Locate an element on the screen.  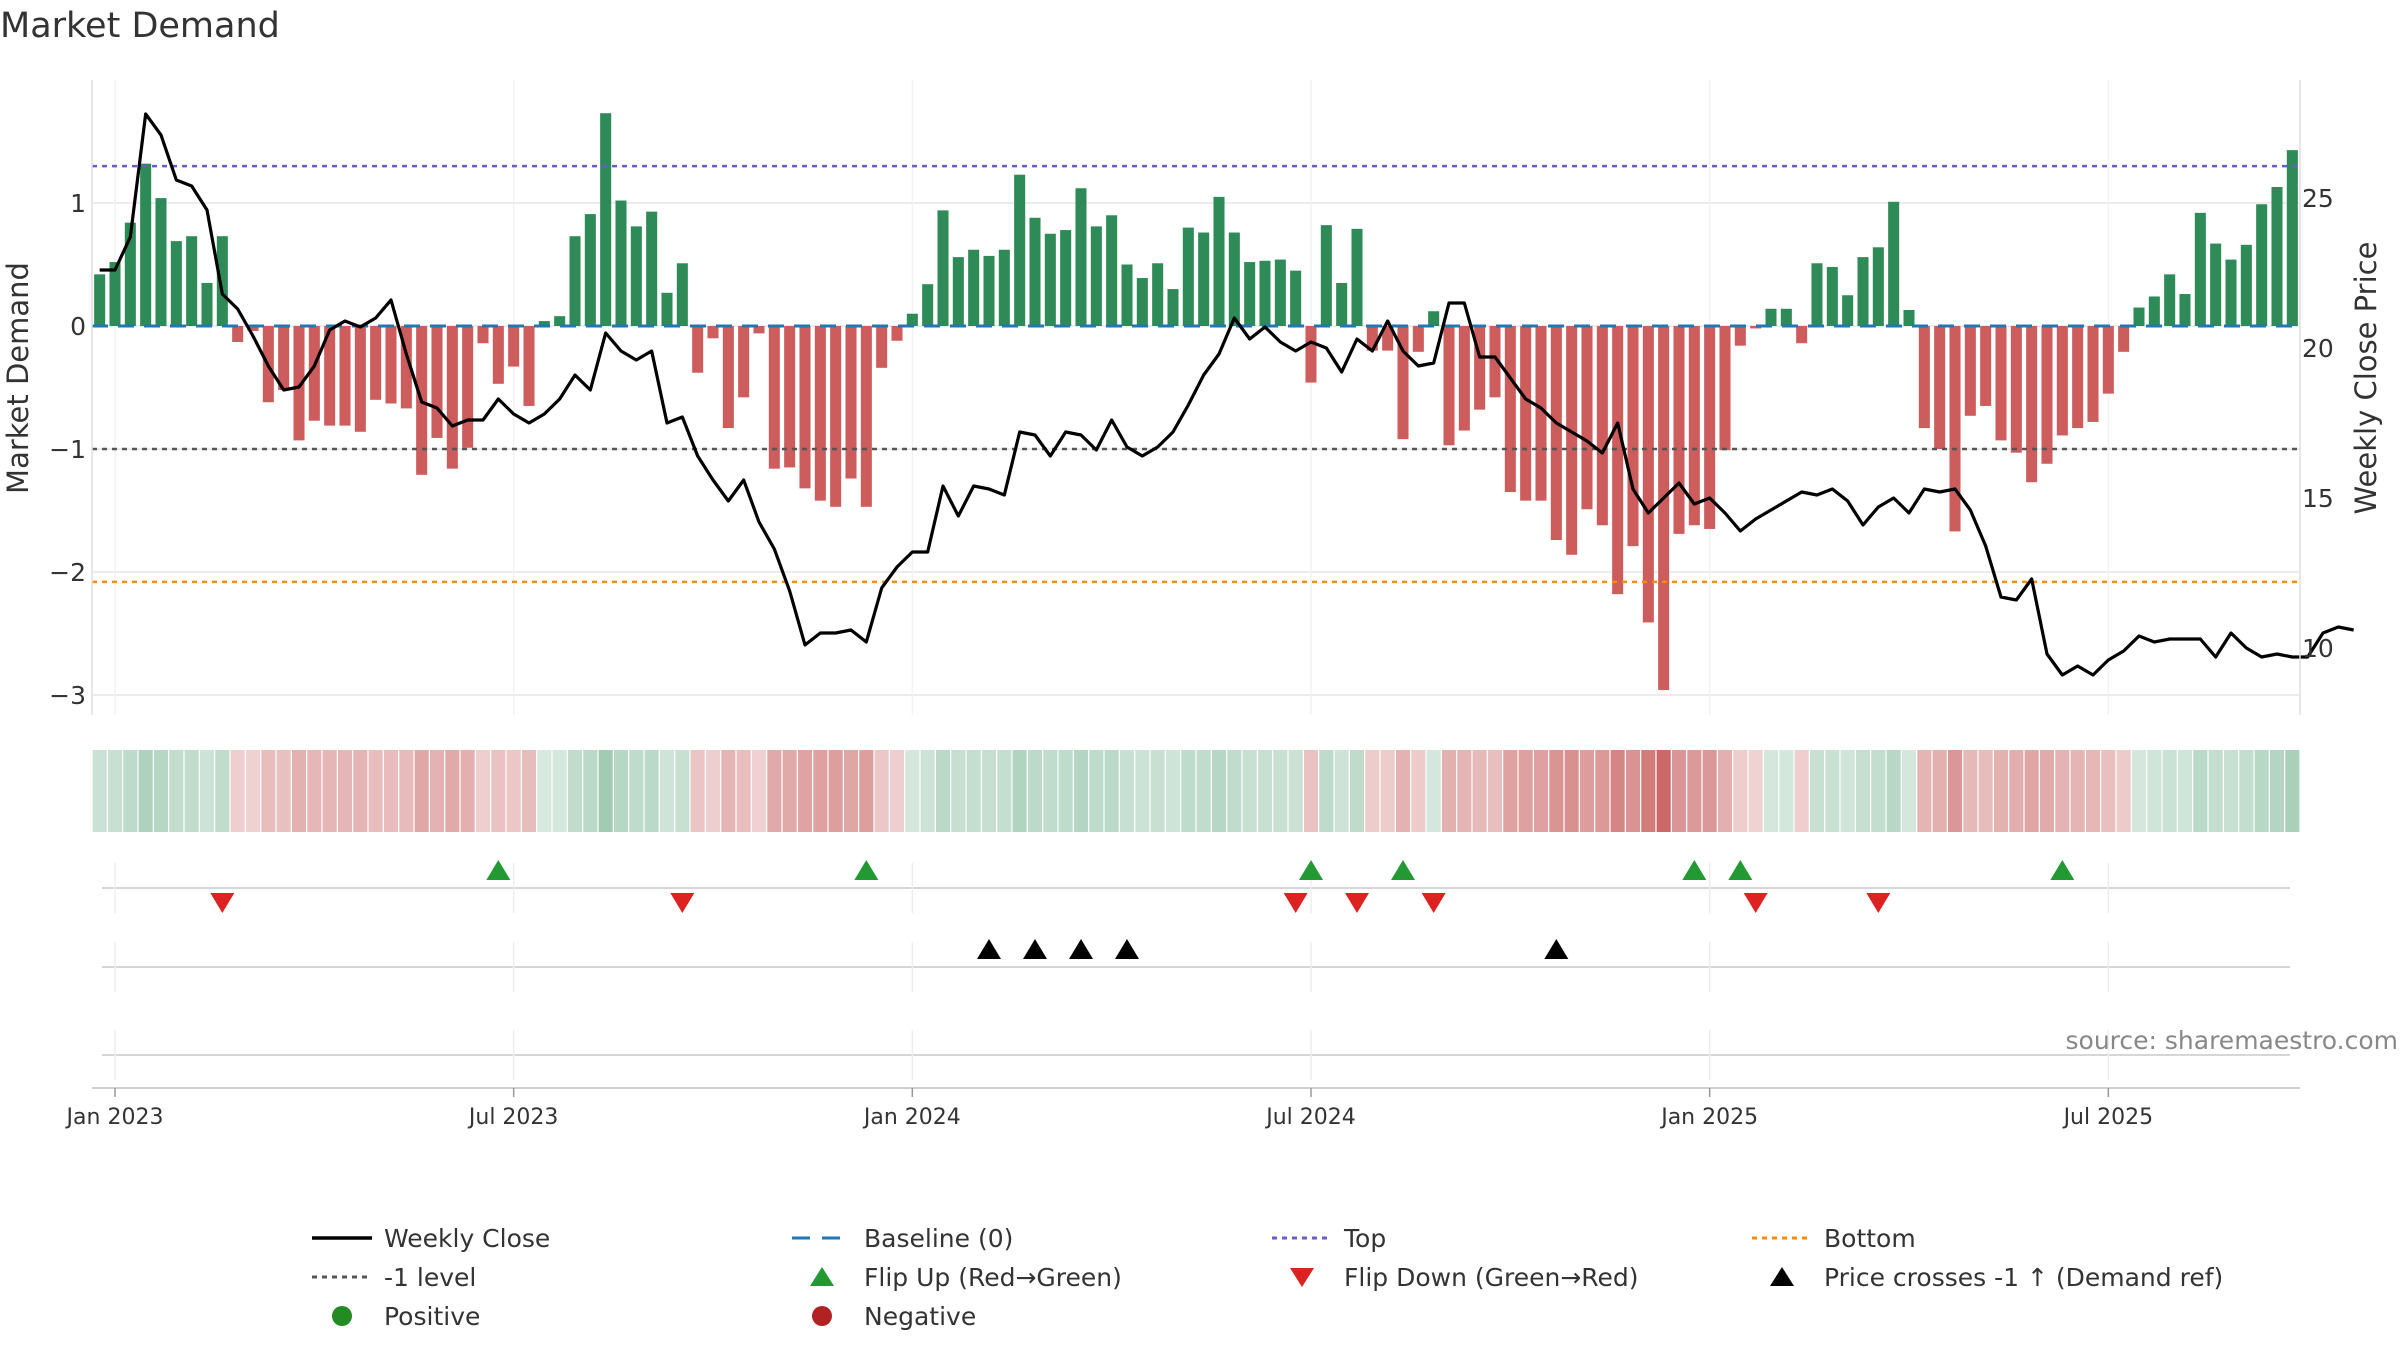
legend-label: Top is located at coordinates (1364, 1238).